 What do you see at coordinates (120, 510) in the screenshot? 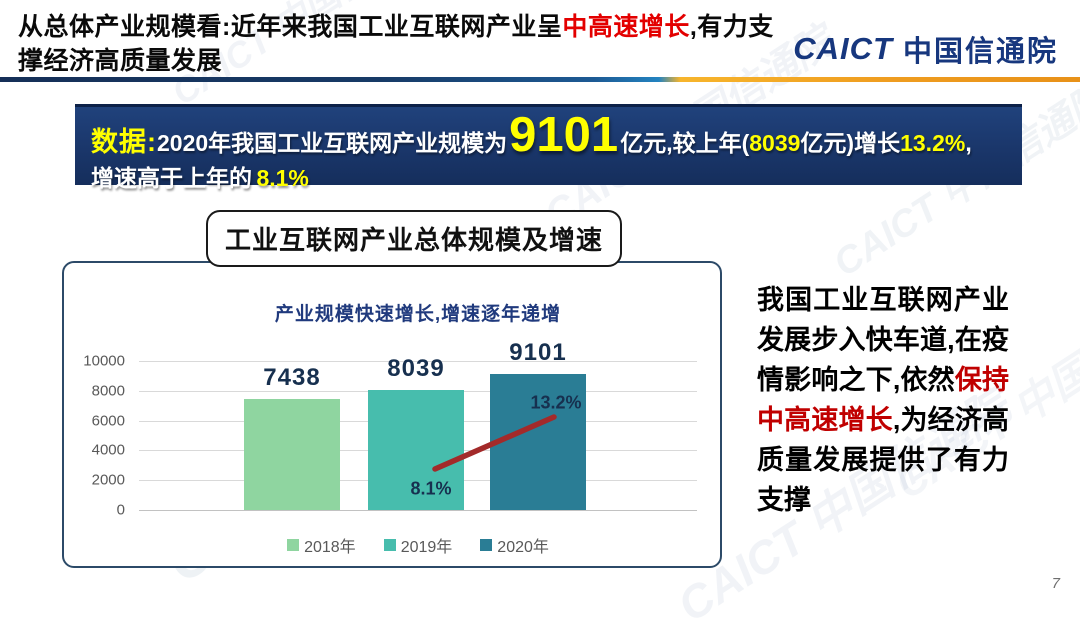
I see `y-tick-label: 0` at bounding box center [120, 510].